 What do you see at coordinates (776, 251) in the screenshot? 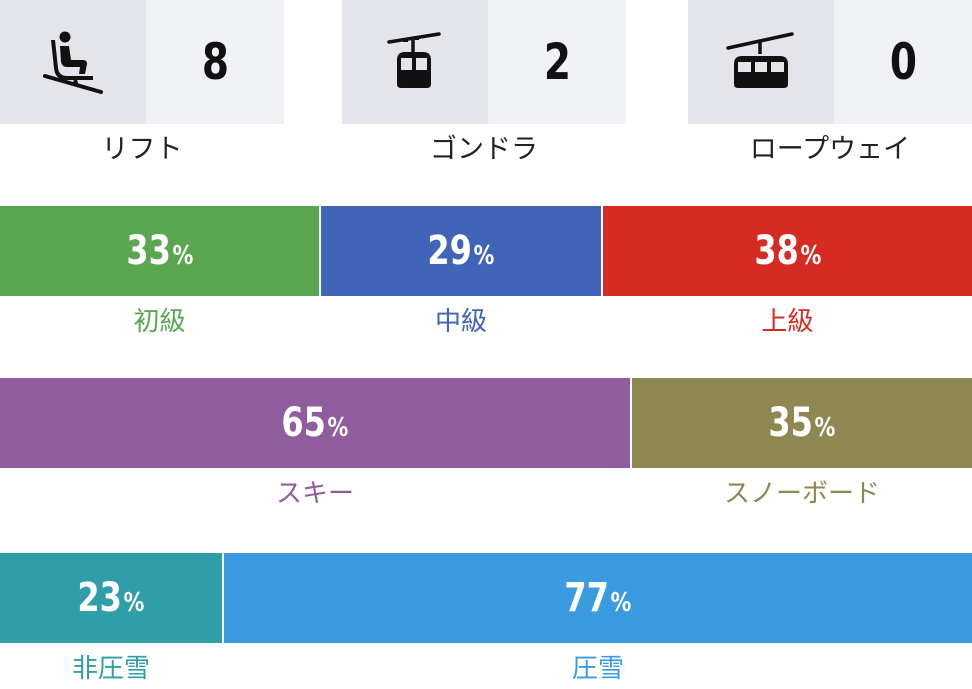
I see `advanced-value: 38` at bounding box center [776, 251].